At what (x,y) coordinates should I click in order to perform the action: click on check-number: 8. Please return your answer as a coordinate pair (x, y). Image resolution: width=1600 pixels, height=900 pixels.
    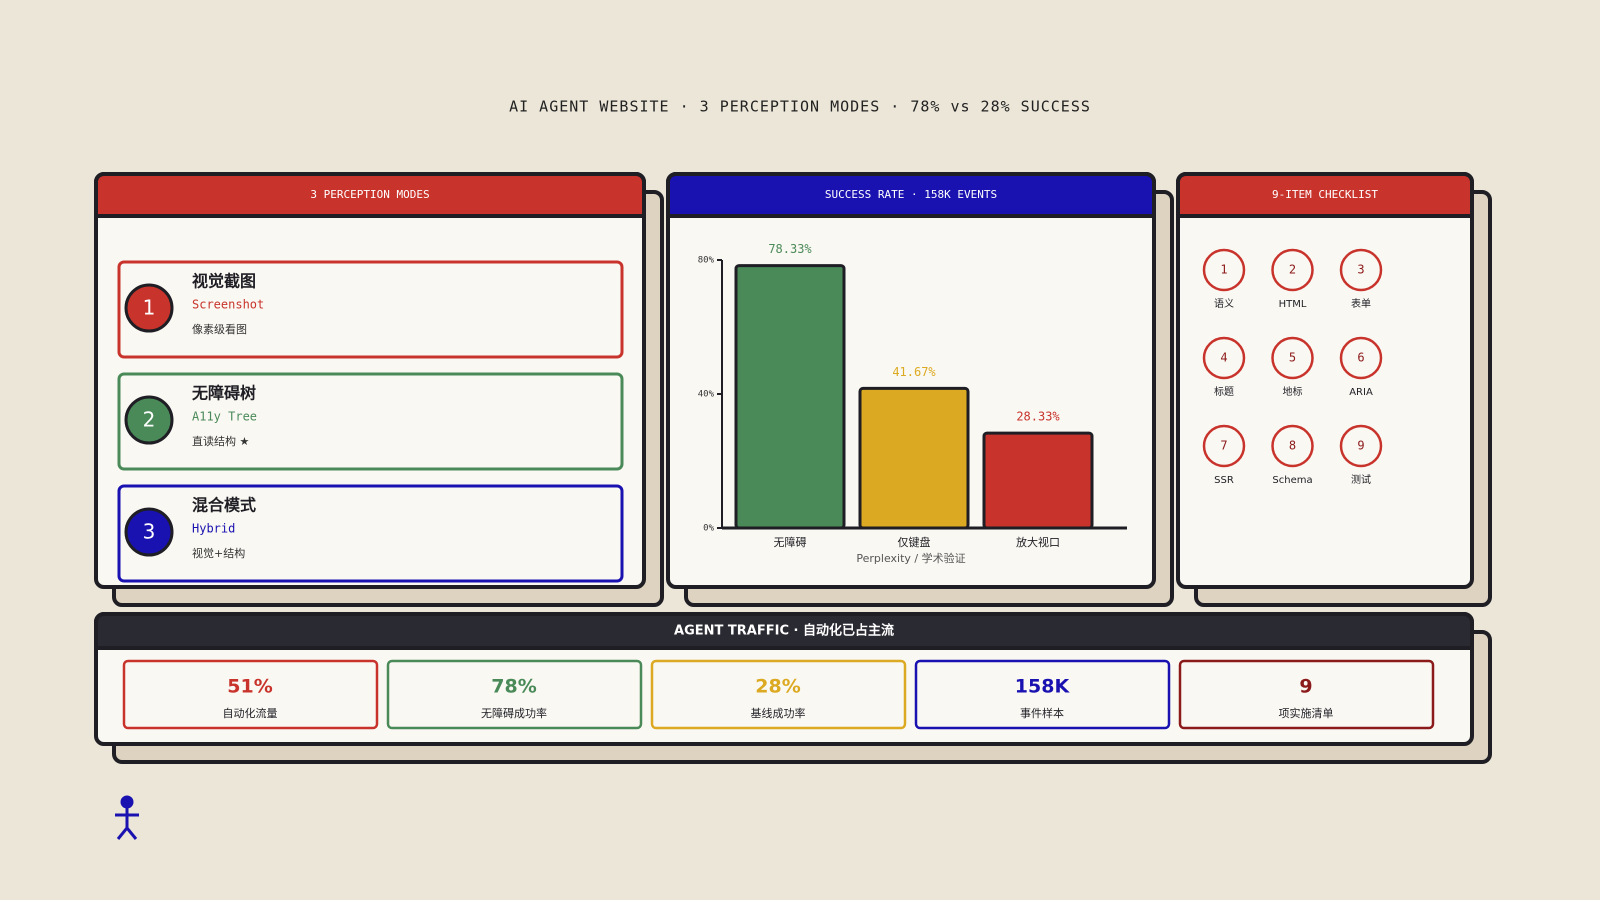
    Looking at the image, I should click on (1292, 446).